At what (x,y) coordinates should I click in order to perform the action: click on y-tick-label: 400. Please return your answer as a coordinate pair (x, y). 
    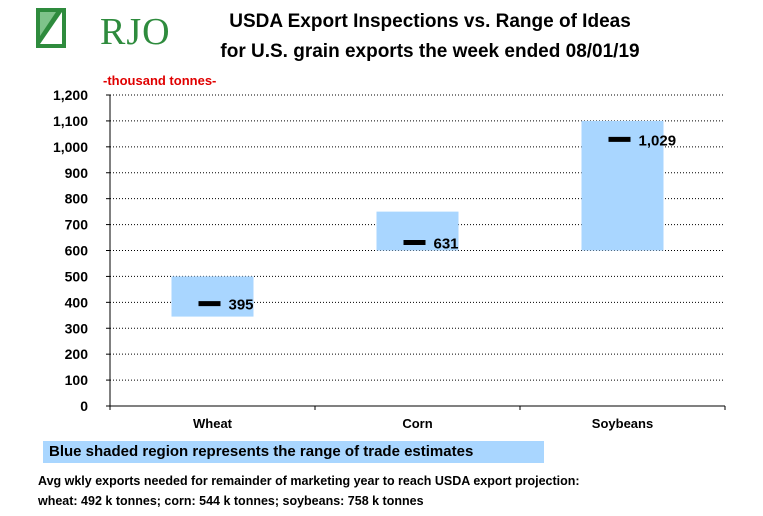
    Looking at the image, I should click on (77, 302).